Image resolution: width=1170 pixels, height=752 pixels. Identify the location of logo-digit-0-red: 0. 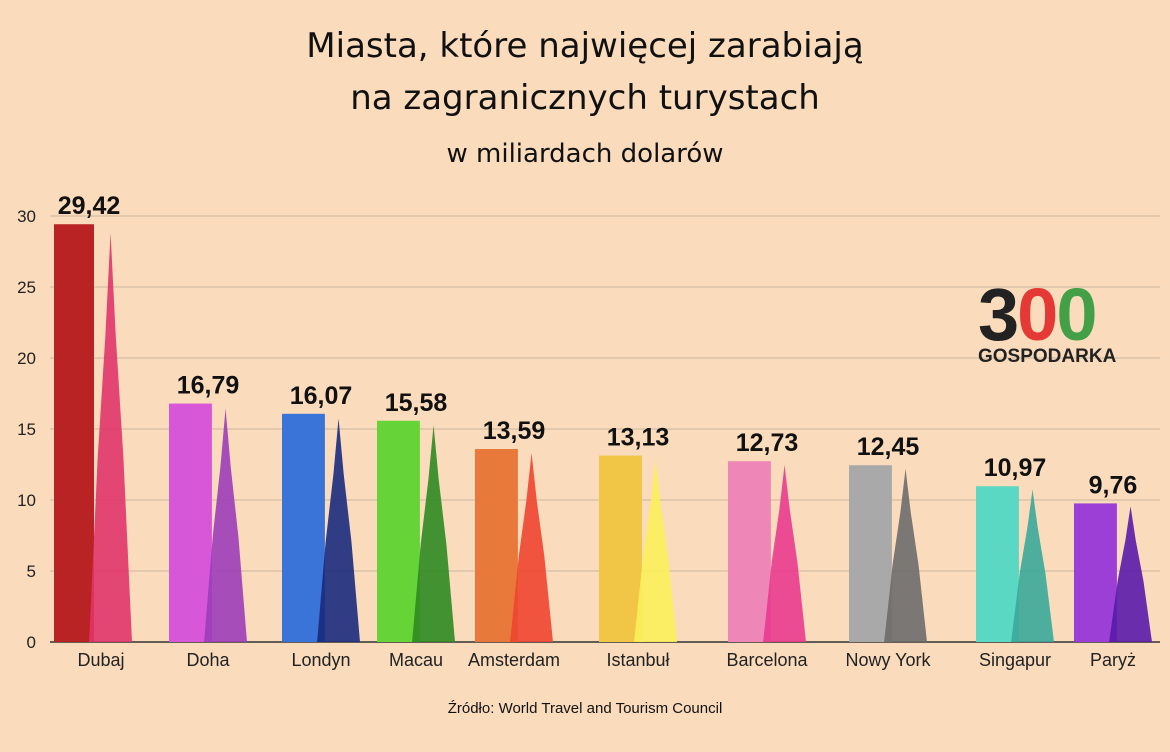
(1037, 314).